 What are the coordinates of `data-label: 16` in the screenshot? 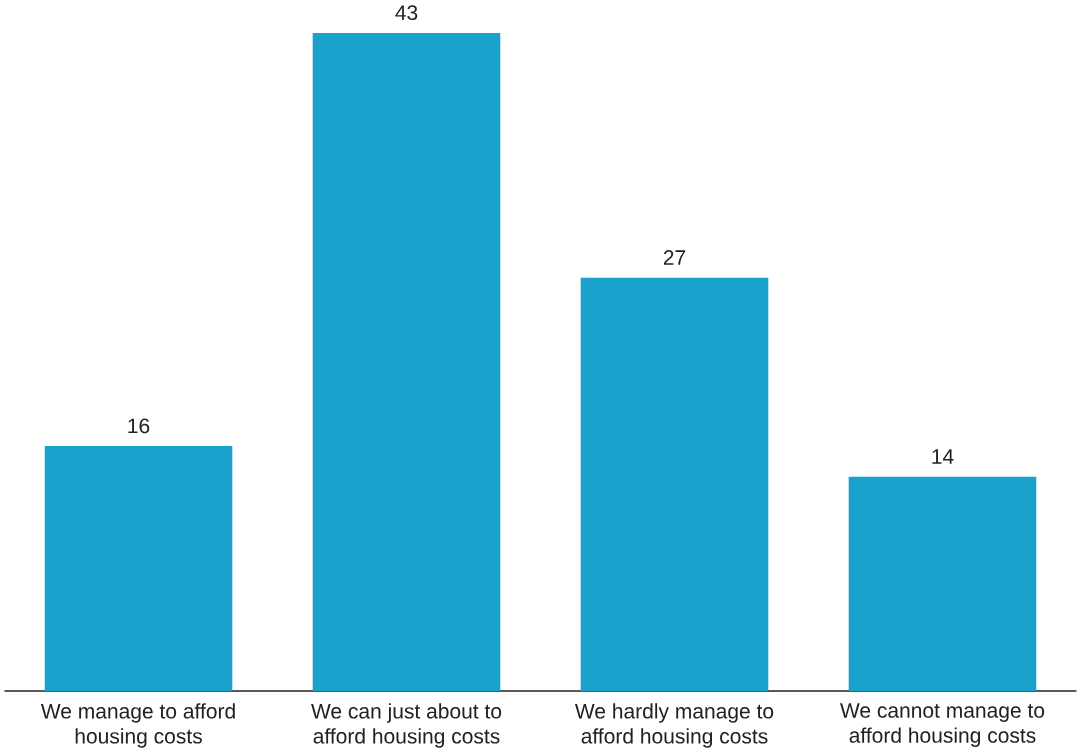 It's located at (139, 426).